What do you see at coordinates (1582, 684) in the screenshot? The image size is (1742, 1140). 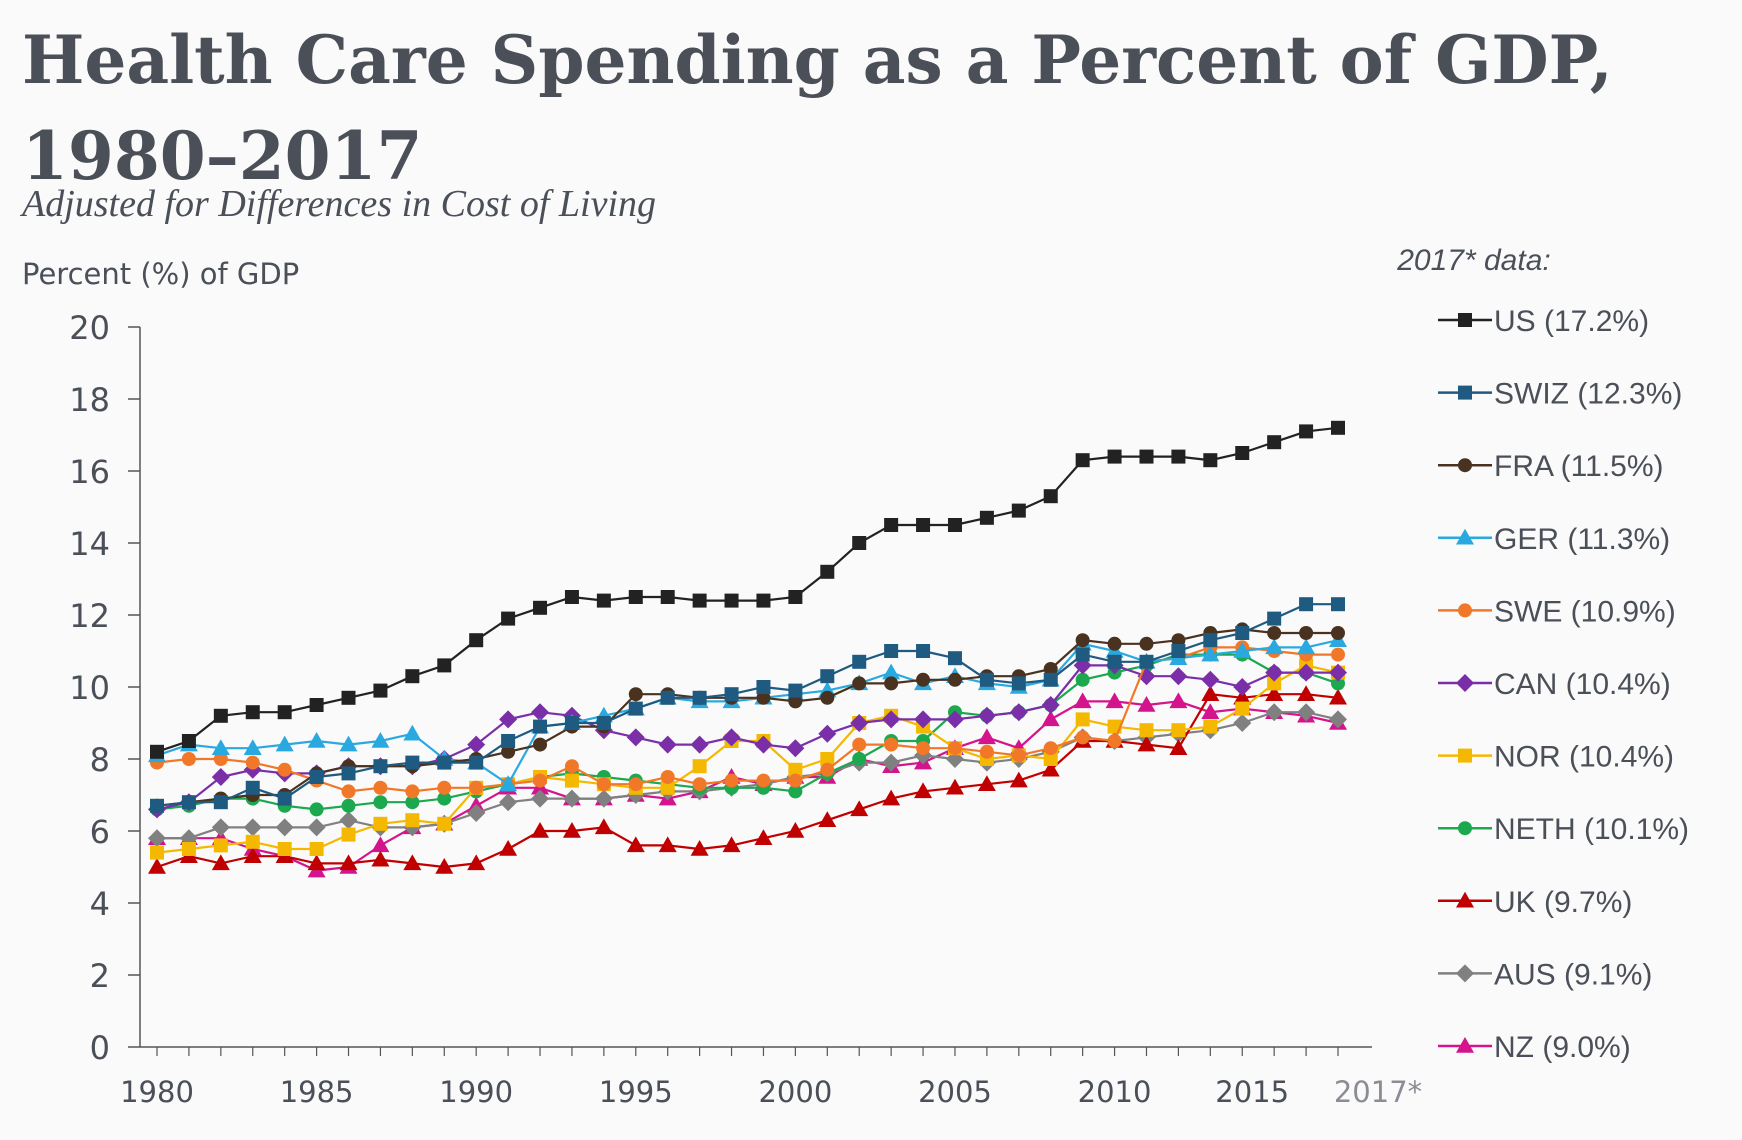 I see `legend-label: CAN (10.4%)` at bounding box center [1582, 684].